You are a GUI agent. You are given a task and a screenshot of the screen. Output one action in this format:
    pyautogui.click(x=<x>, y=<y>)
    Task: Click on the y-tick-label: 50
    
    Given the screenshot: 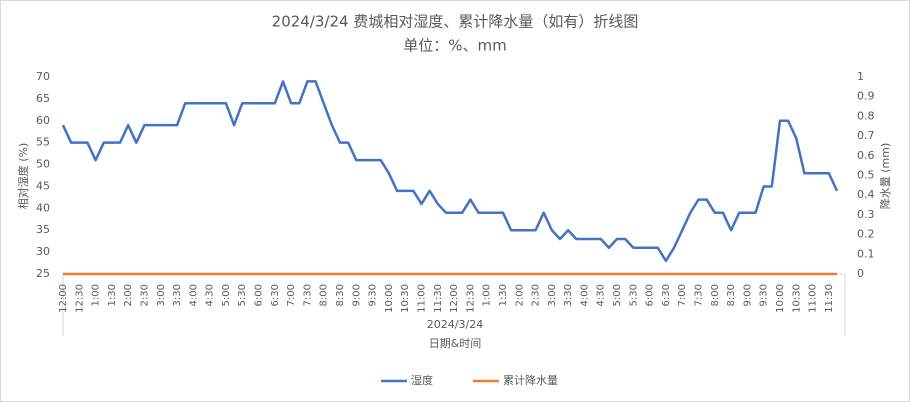 What is the action you would take?
    pyautogui.click(x=43, y=164)
    